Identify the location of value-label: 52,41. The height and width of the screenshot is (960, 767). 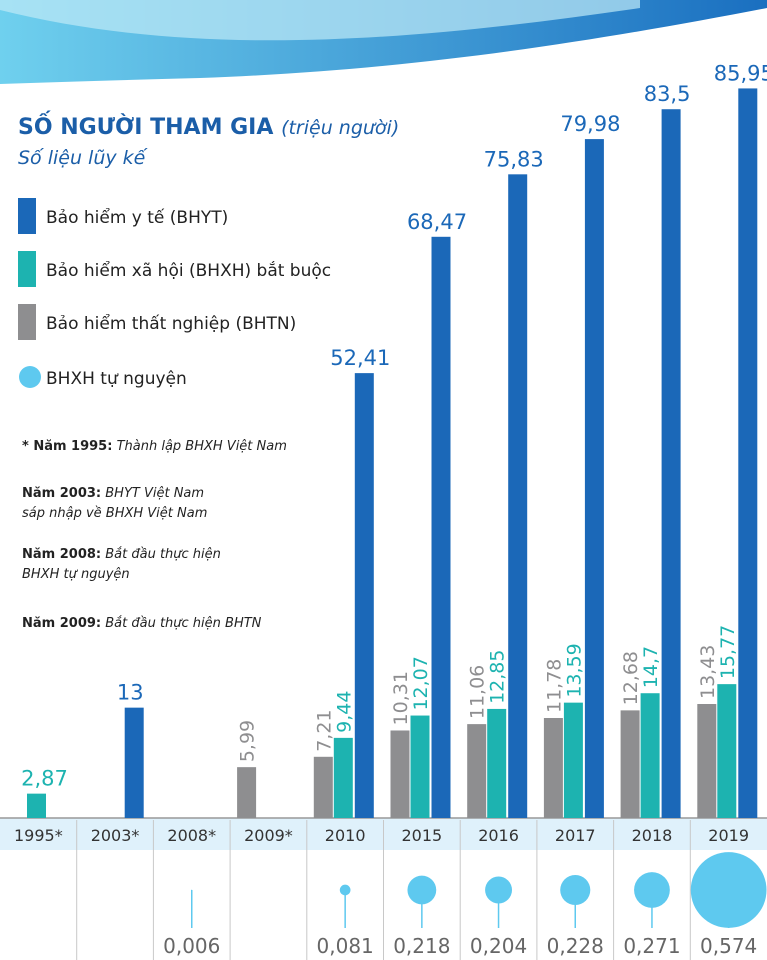
(360, 358).